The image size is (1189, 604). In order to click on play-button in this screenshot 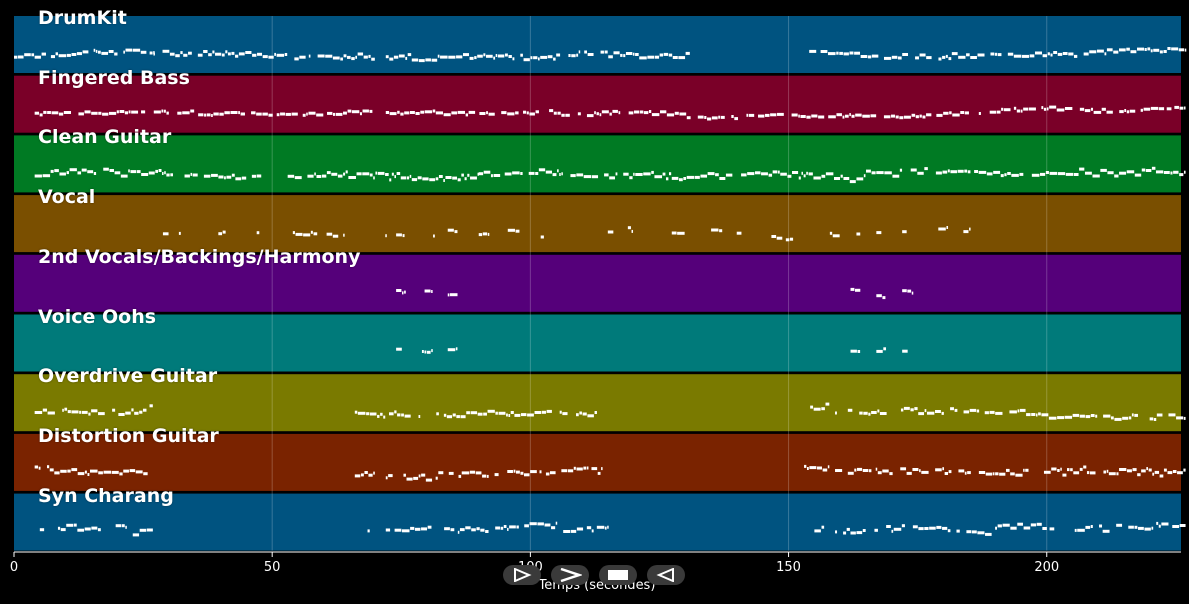, I will do `click(522, 575)`.